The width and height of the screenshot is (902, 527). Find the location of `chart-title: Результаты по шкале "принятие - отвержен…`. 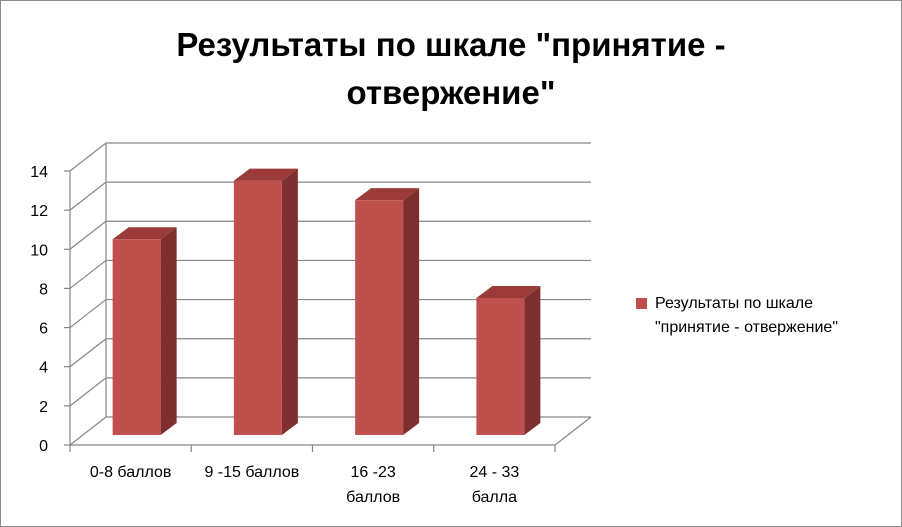

chart-title: Результаты по шкале "принятие - отвержен… is located at coordinates (451, 69).